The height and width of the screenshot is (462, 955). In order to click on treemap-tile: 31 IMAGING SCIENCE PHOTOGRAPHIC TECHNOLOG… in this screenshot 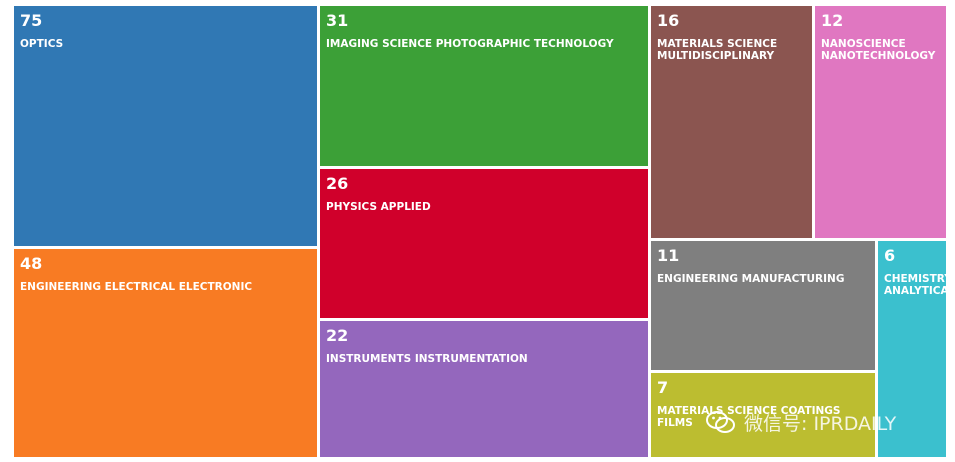, I will do `click(484, 86)`.